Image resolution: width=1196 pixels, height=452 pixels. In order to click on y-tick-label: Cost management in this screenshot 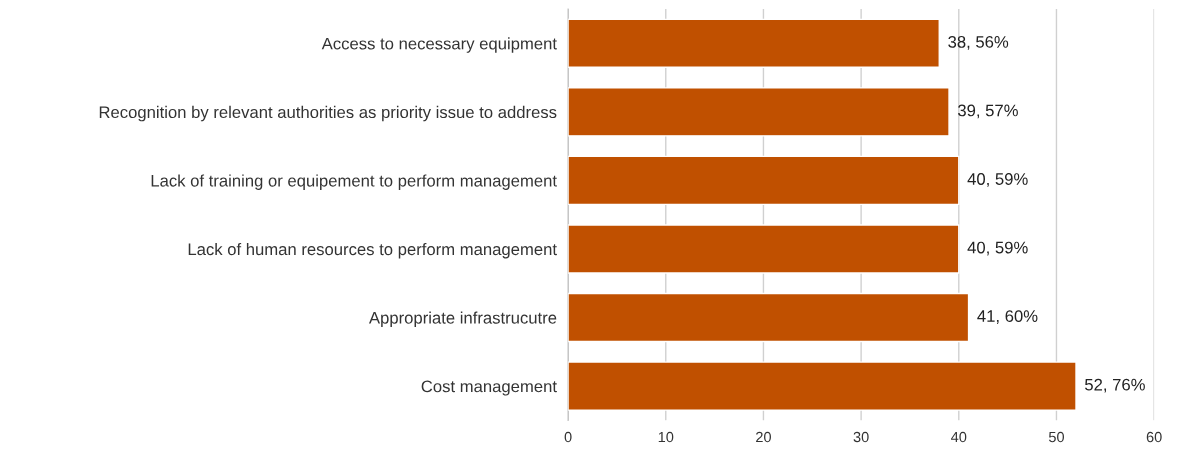, I will do `click(489, 388)`.